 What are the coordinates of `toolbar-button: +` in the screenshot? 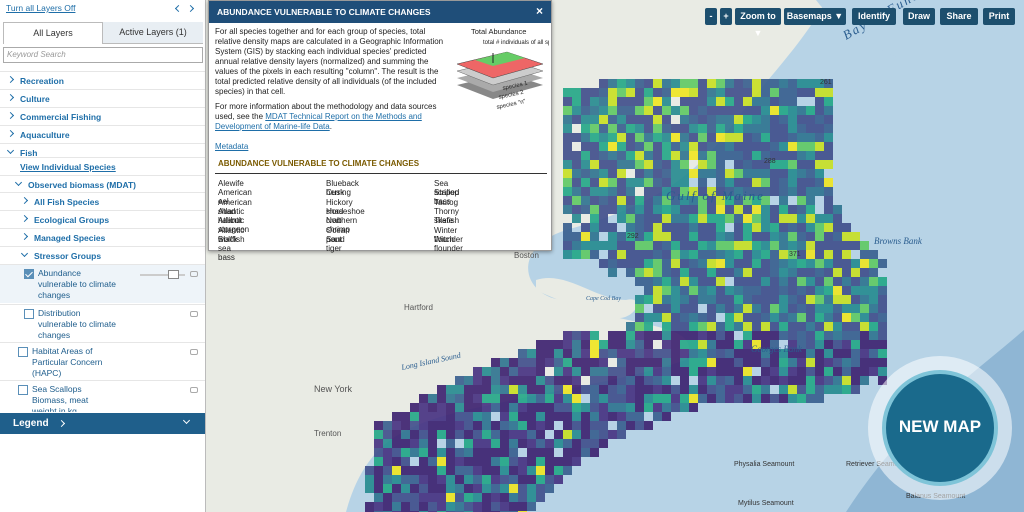 It's located at (726, 16).